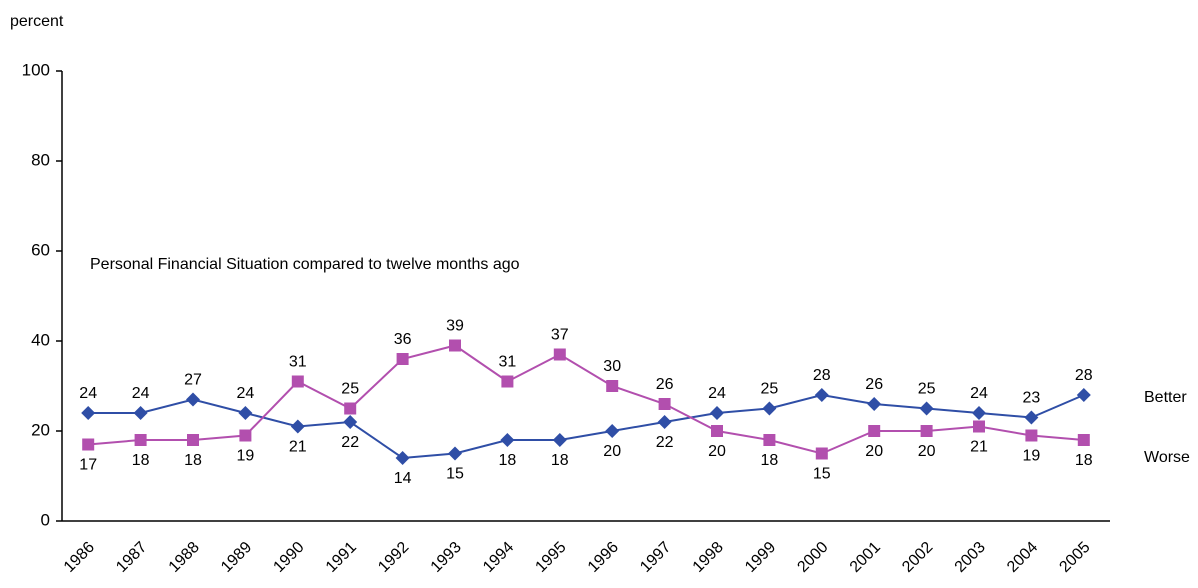  Describe the element at coordinates (446, 557) in the screenshot. I see `x-tick-label: 1993` at that location.